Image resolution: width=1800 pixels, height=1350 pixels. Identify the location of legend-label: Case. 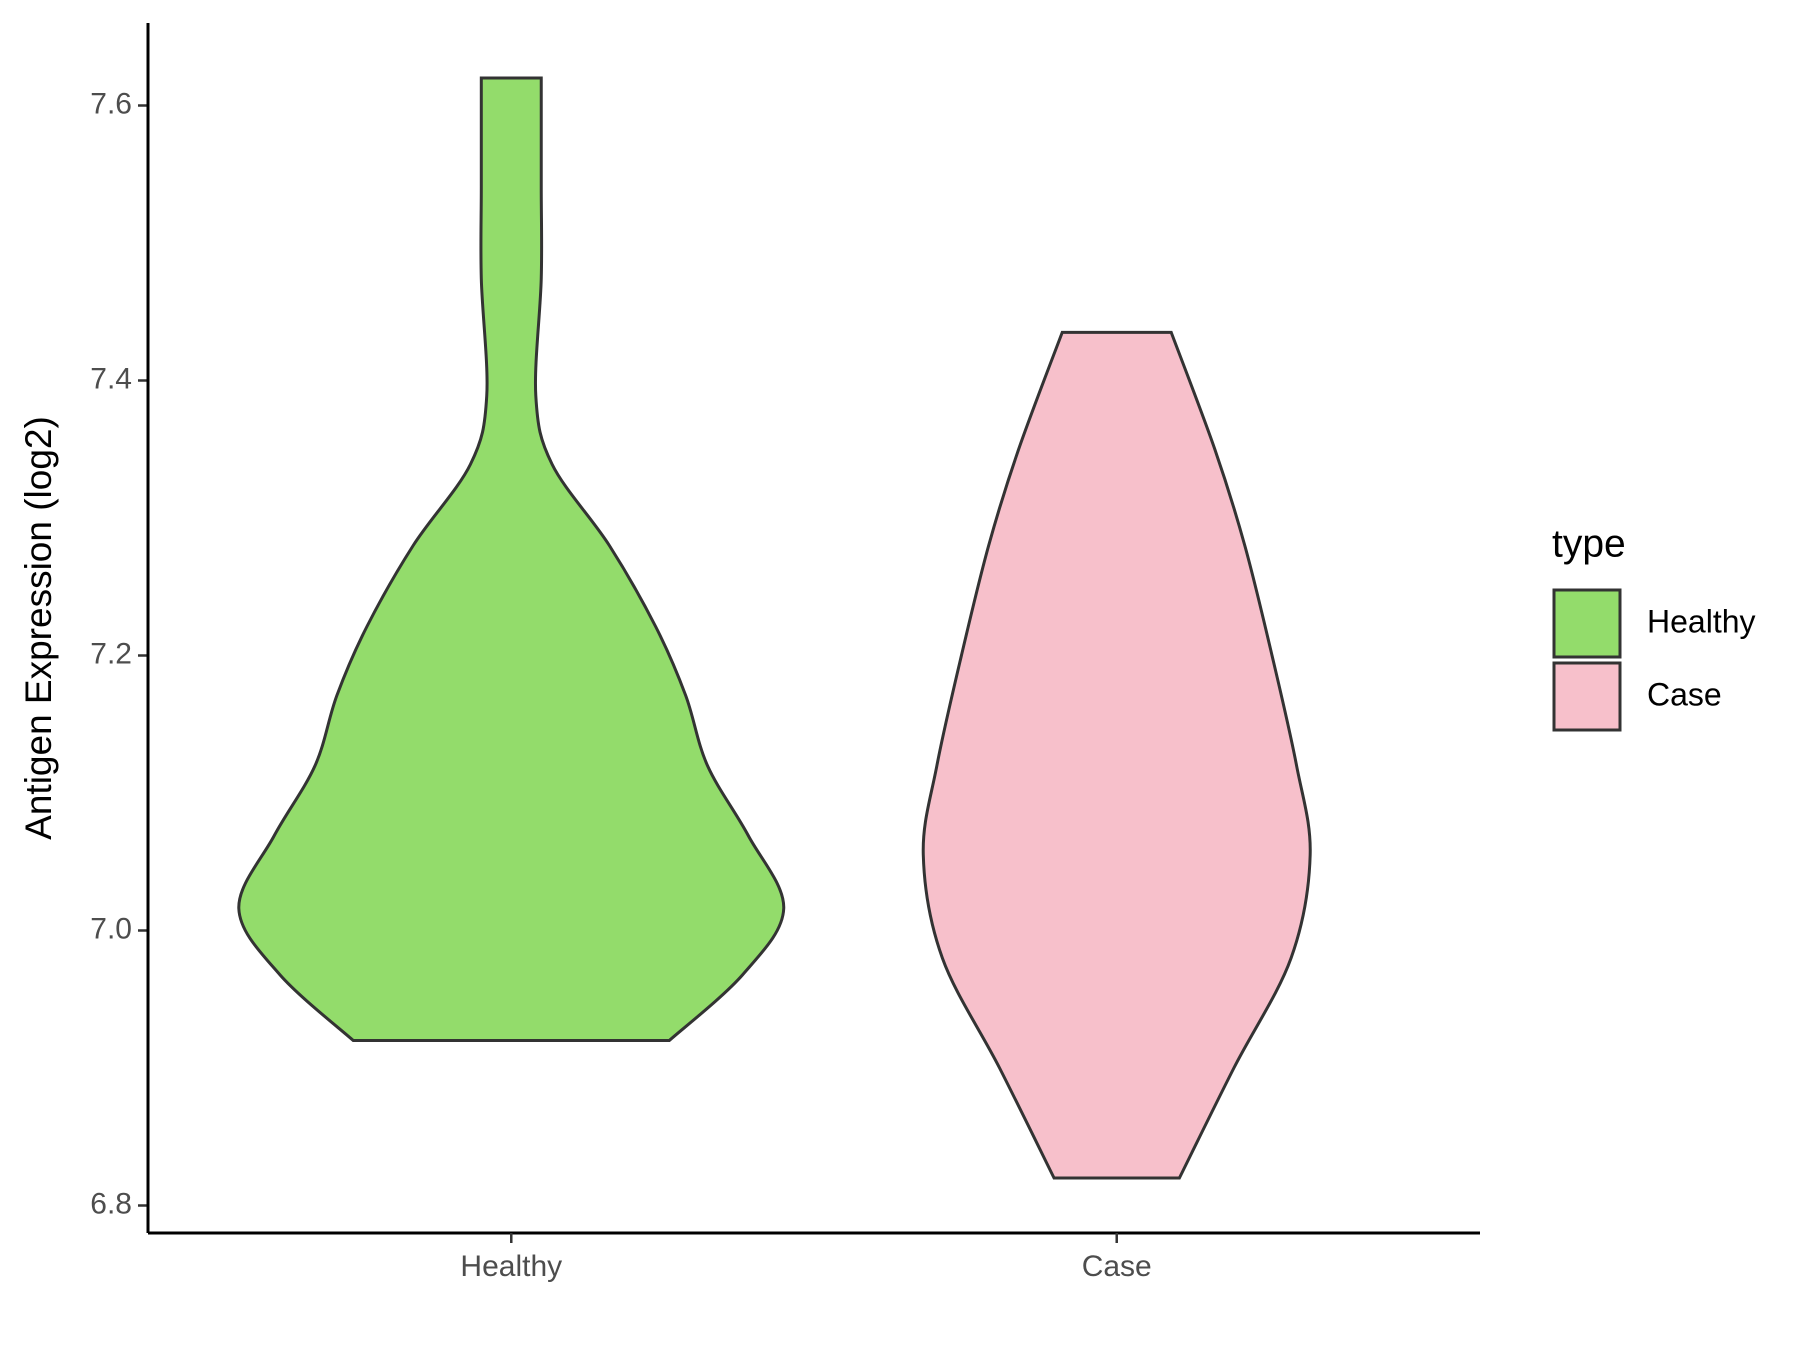
(1684, 694).